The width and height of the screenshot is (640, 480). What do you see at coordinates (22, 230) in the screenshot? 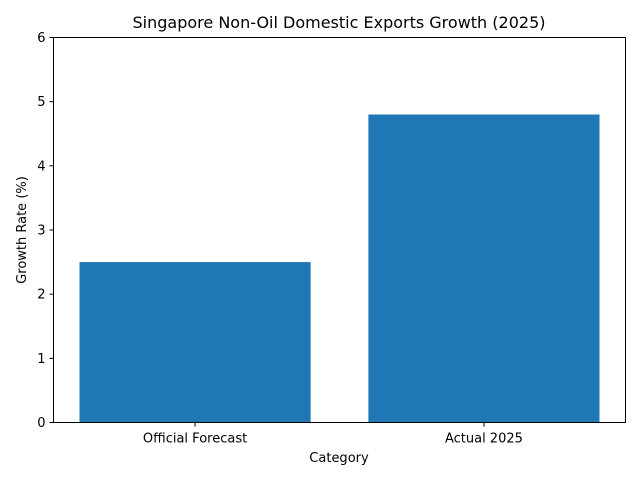
I see `y-axis-label: Growth Rate (%)` at bounding box center [22, 230].